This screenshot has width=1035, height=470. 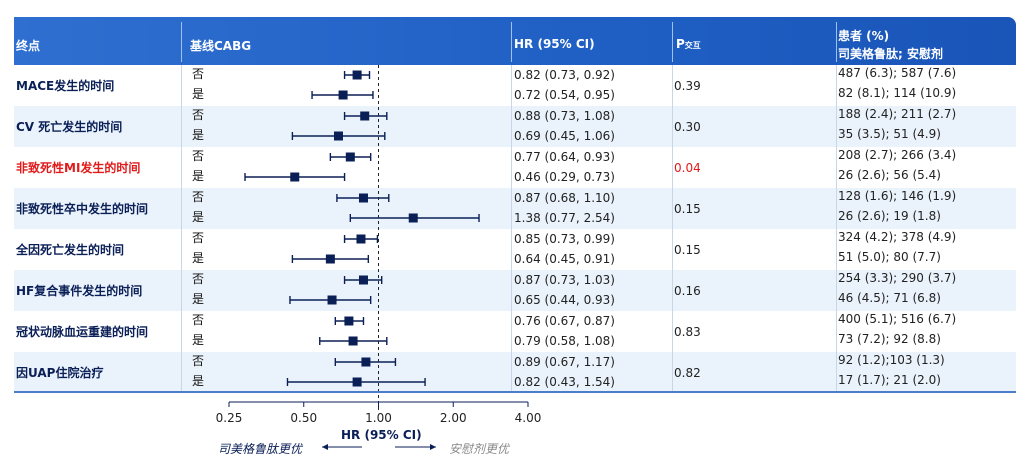 I want to click on endpoint-label: CV 死亡发生的时间, so click(x=69, y=127).